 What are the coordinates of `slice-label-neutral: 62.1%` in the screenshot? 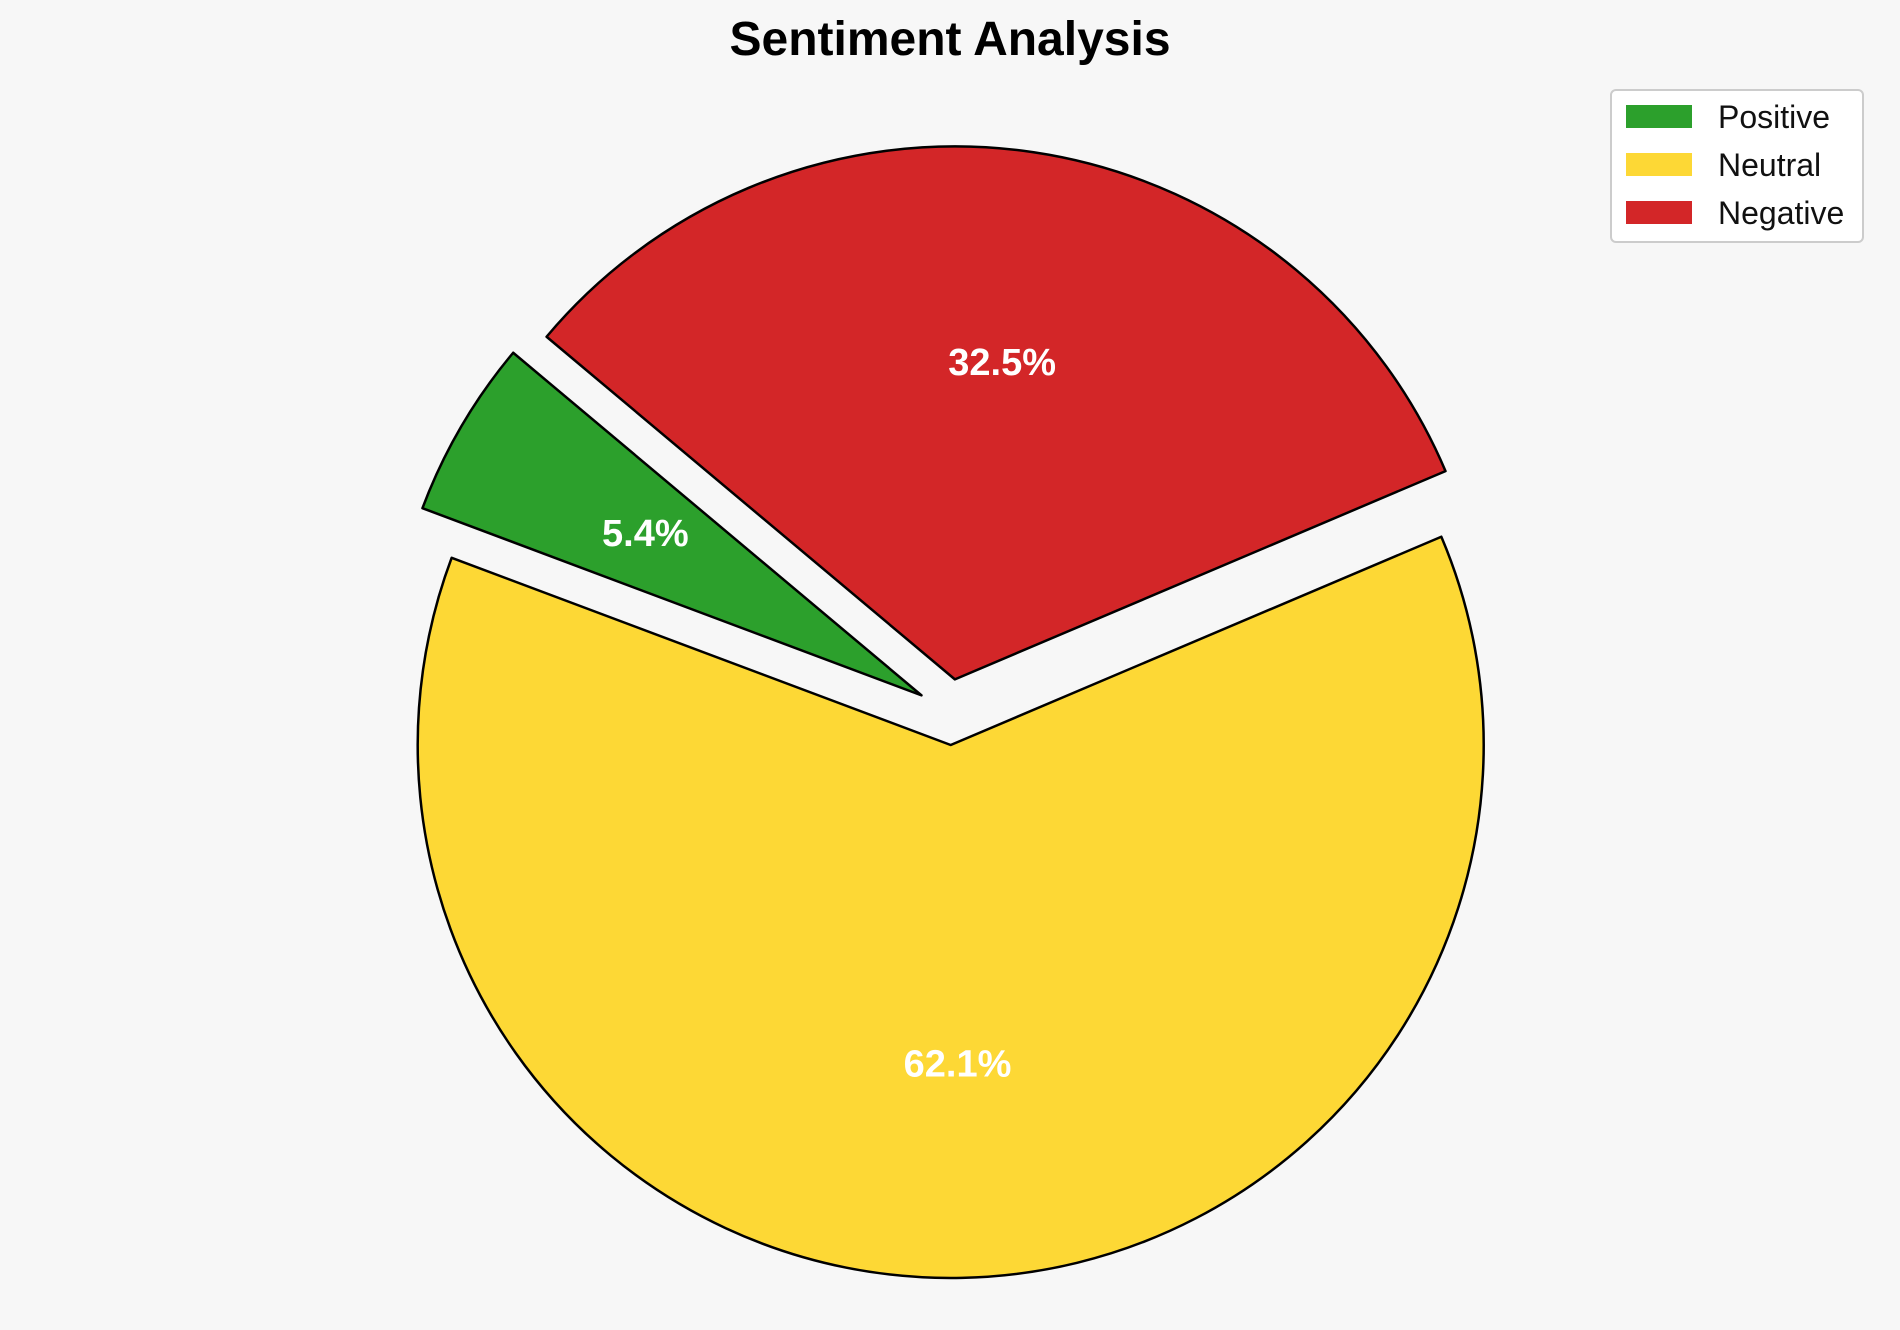 It's located at (958, 1065).